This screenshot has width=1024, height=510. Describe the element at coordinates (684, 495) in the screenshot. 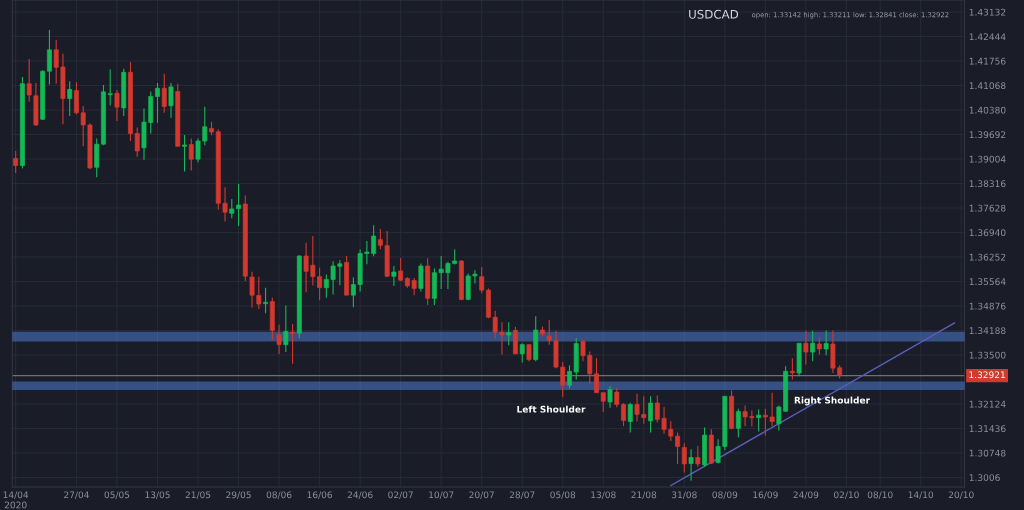

I see `x-tick-label: 31/08` at that location.